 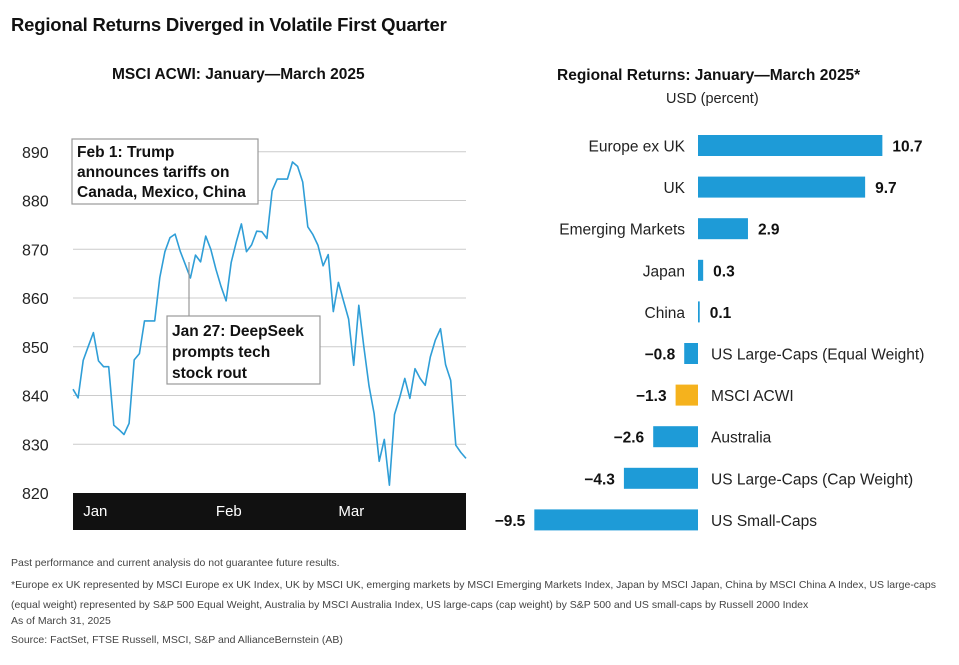 I want to click on category-label: Emerging Markets, so click(x=622, y=230).